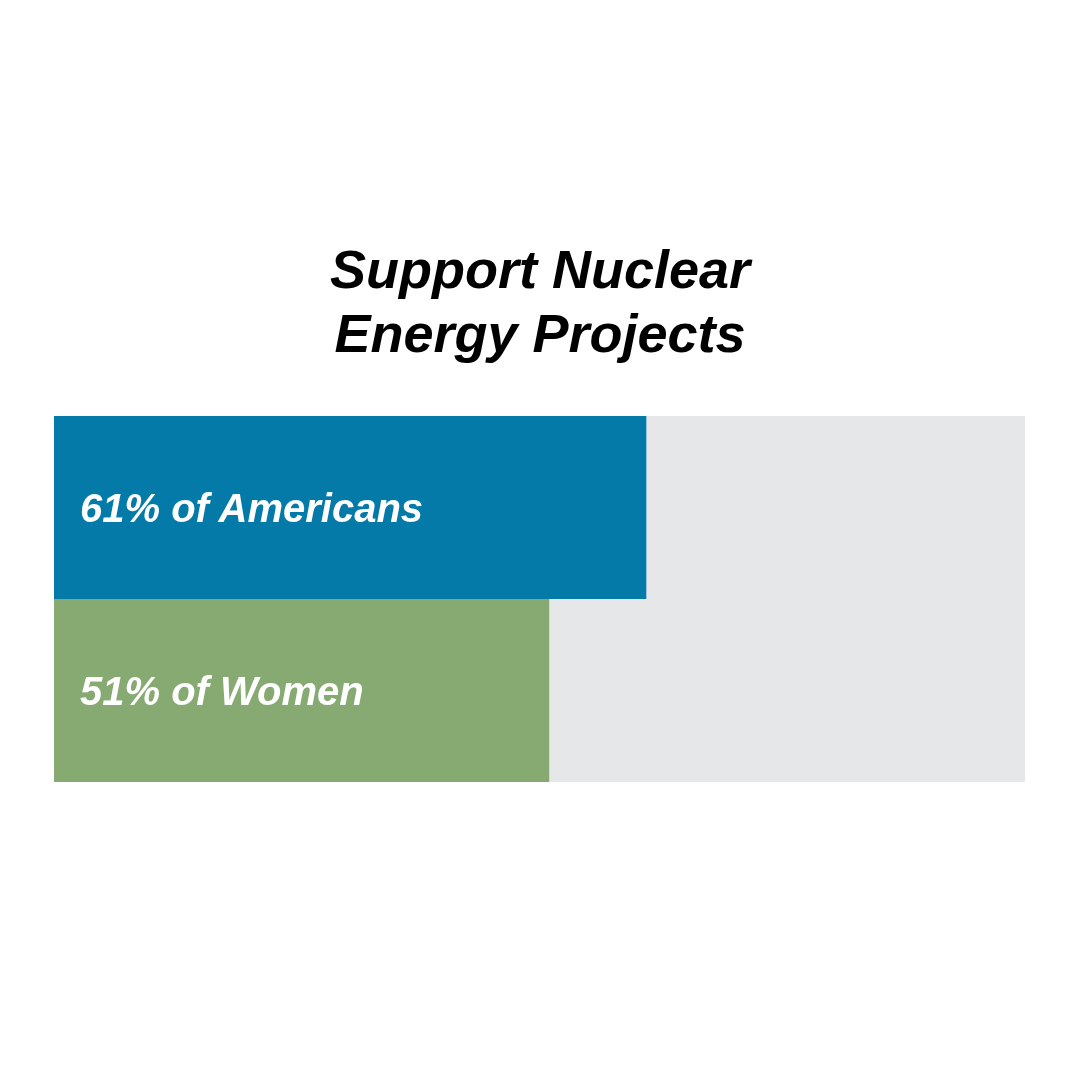 The width and height of the screenshot is (1080, 1080). Describe the element at coordinates (222, 690) in the screenshot. I see `data-label: 51% of Women` at that location.